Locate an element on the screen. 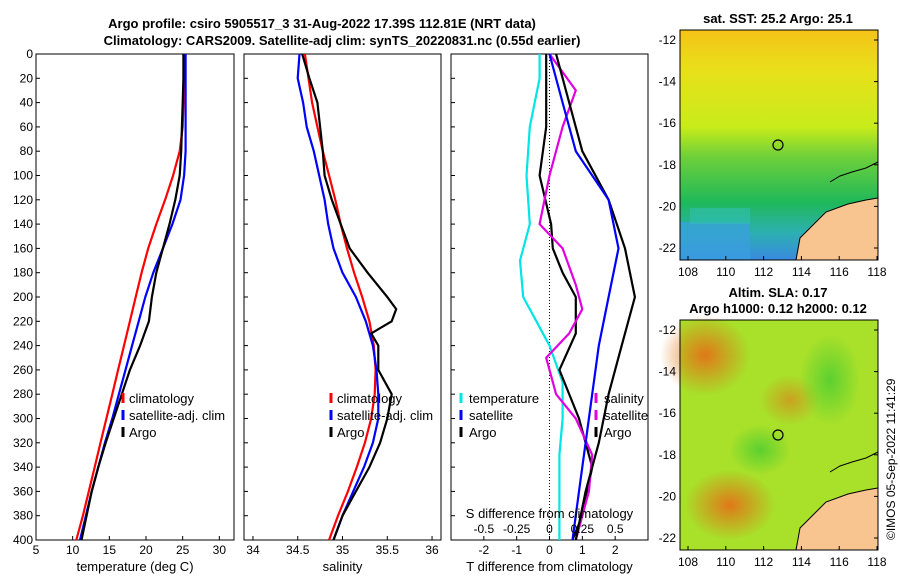 The width and height of the screenshot is (900, 580). depth-tick-label: 60 is located at coordinates (27, 127).